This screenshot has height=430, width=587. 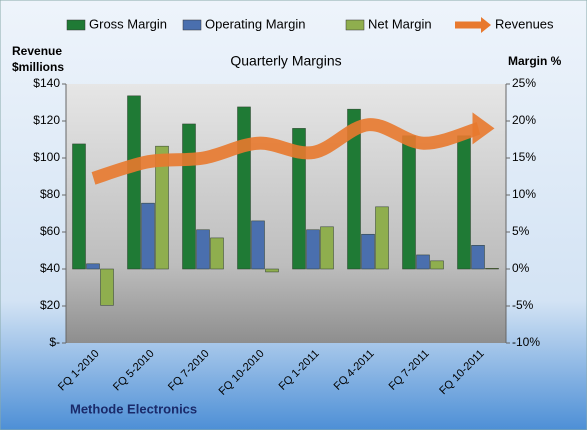 What do you see at coordinates (524, 194) in the screenshot?
I see `y2-tick-label: 10%` at bounding box center [524, 194].